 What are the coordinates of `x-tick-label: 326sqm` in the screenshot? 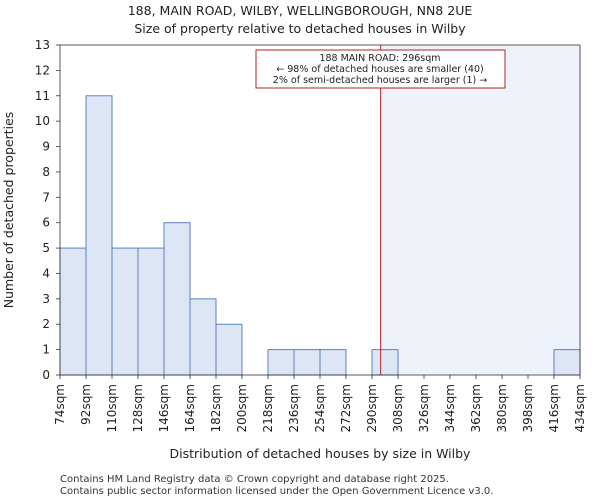 It's located at (424, 408).